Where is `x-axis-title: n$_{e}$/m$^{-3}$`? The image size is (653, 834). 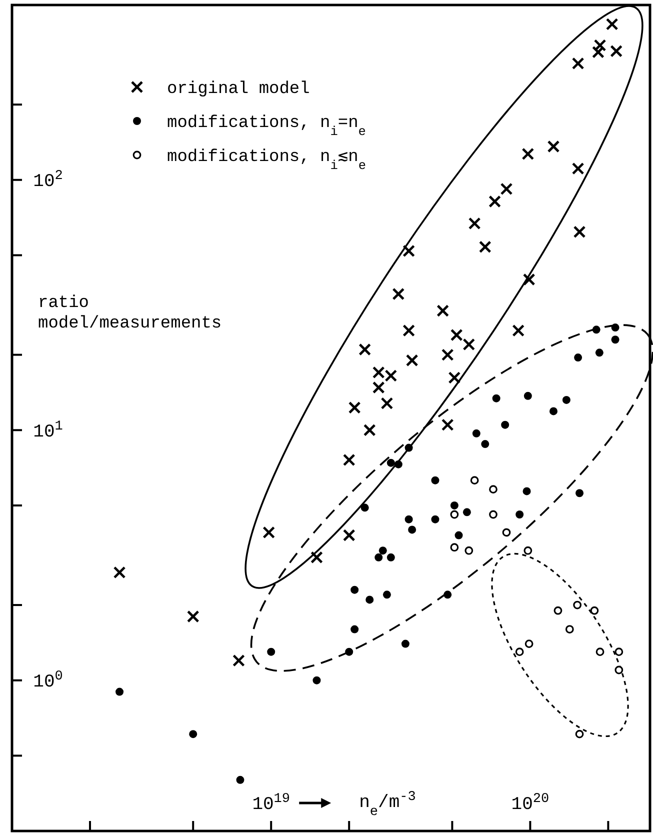 x-axis-title: n$_{e}$/m$^{-3}$ is located at coordinates (387, 805).